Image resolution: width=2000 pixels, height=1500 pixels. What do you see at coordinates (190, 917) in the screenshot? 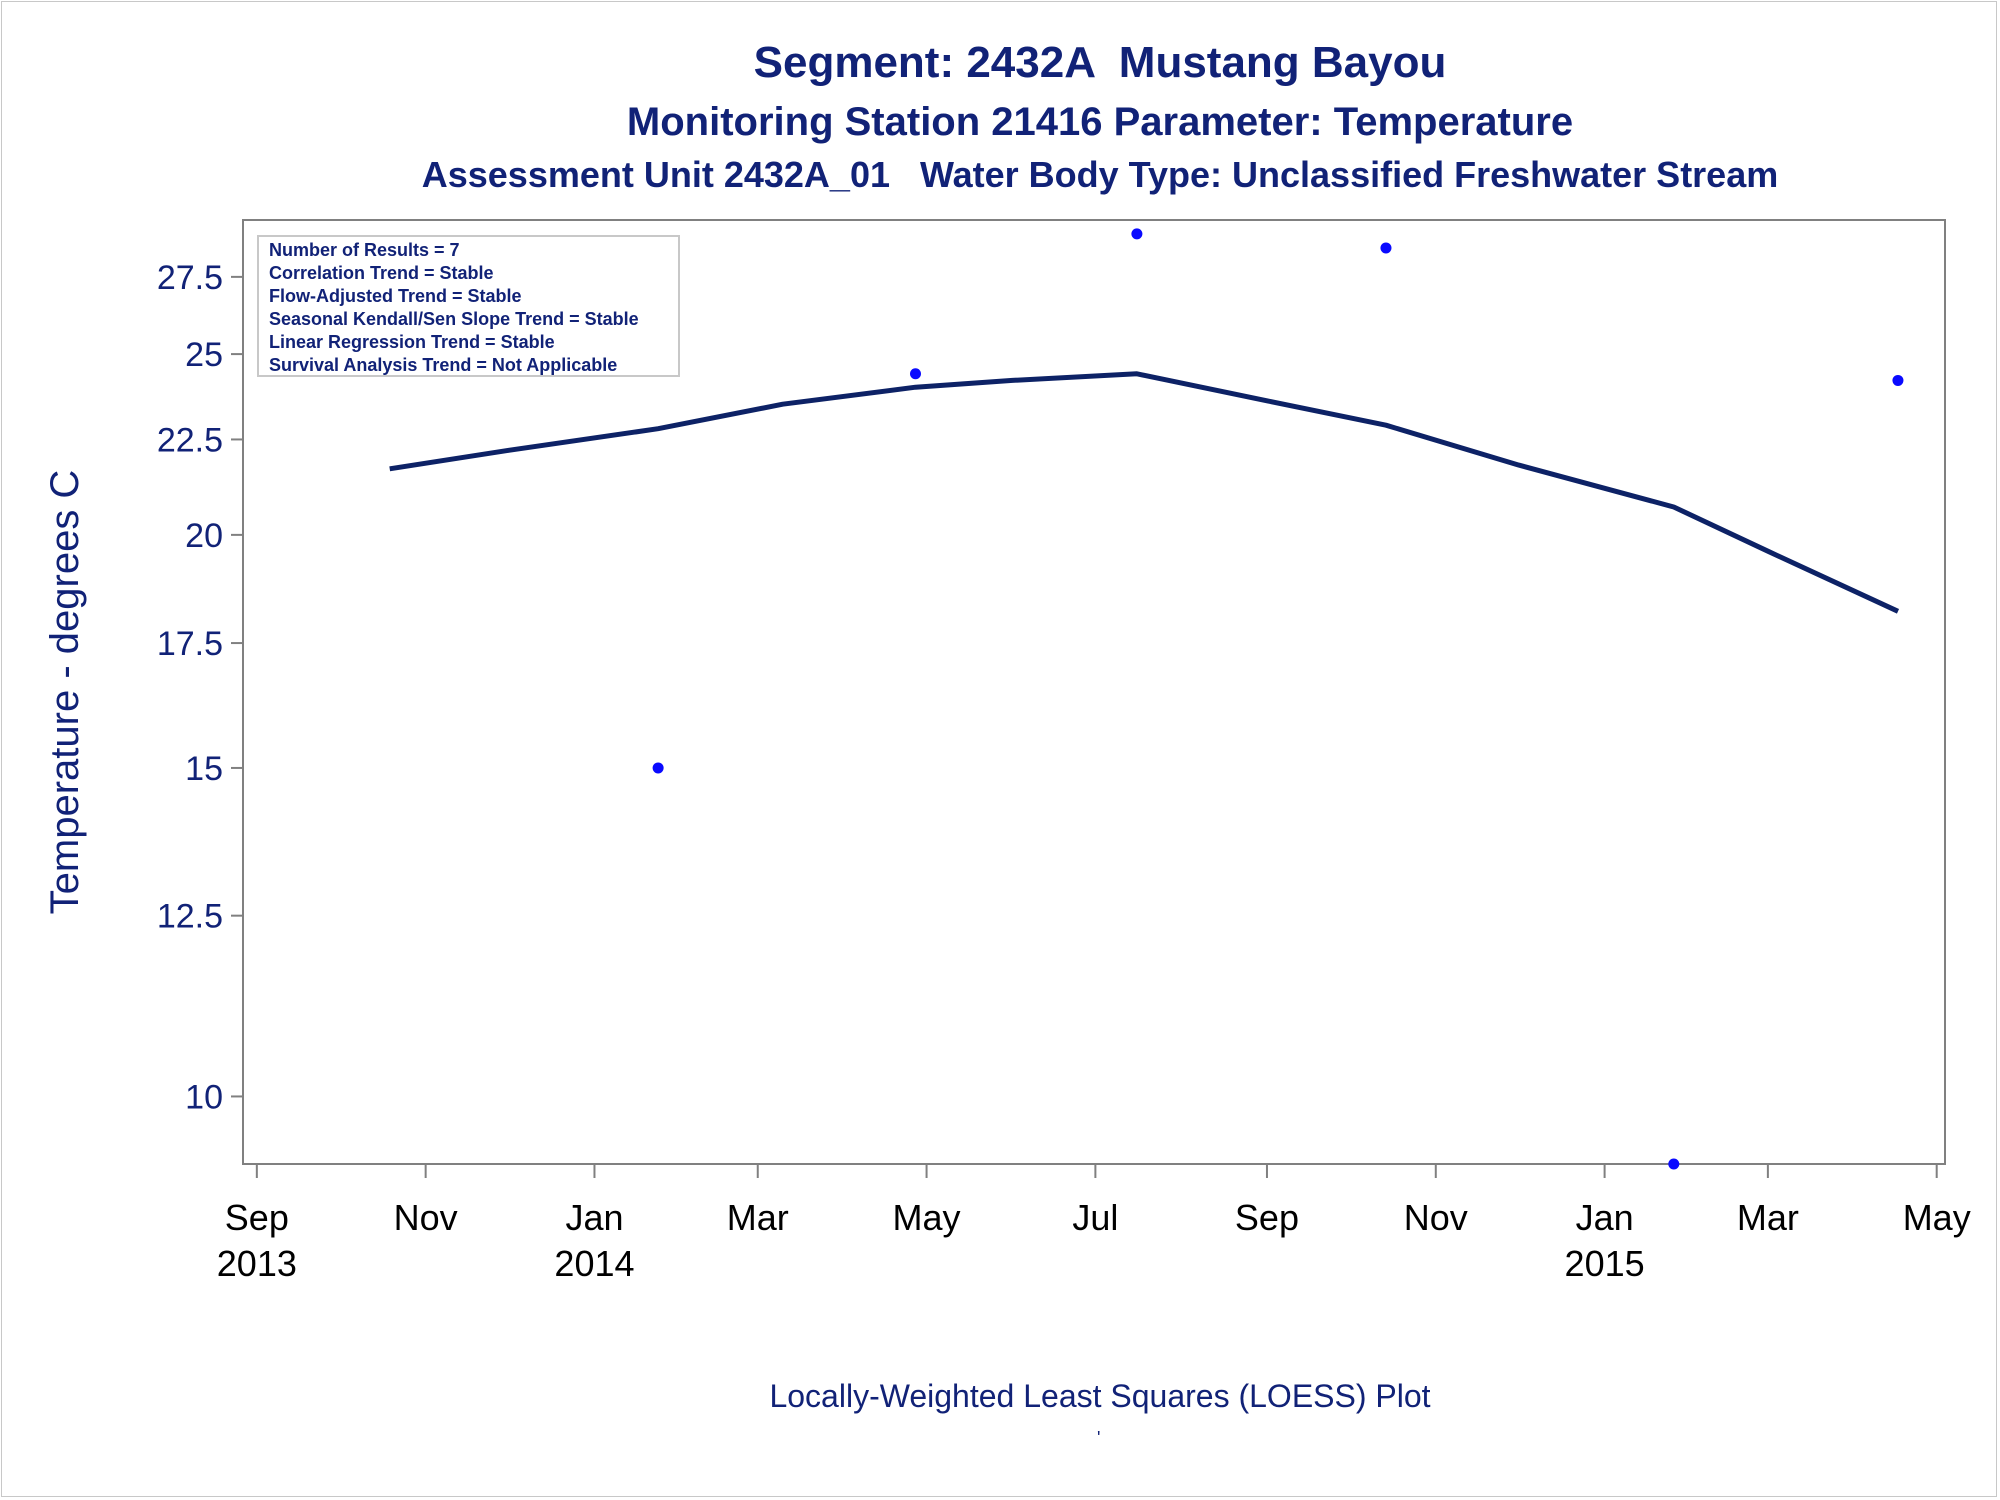
I see `y-tick-label: 12.5` at bounding box center [190, 917].